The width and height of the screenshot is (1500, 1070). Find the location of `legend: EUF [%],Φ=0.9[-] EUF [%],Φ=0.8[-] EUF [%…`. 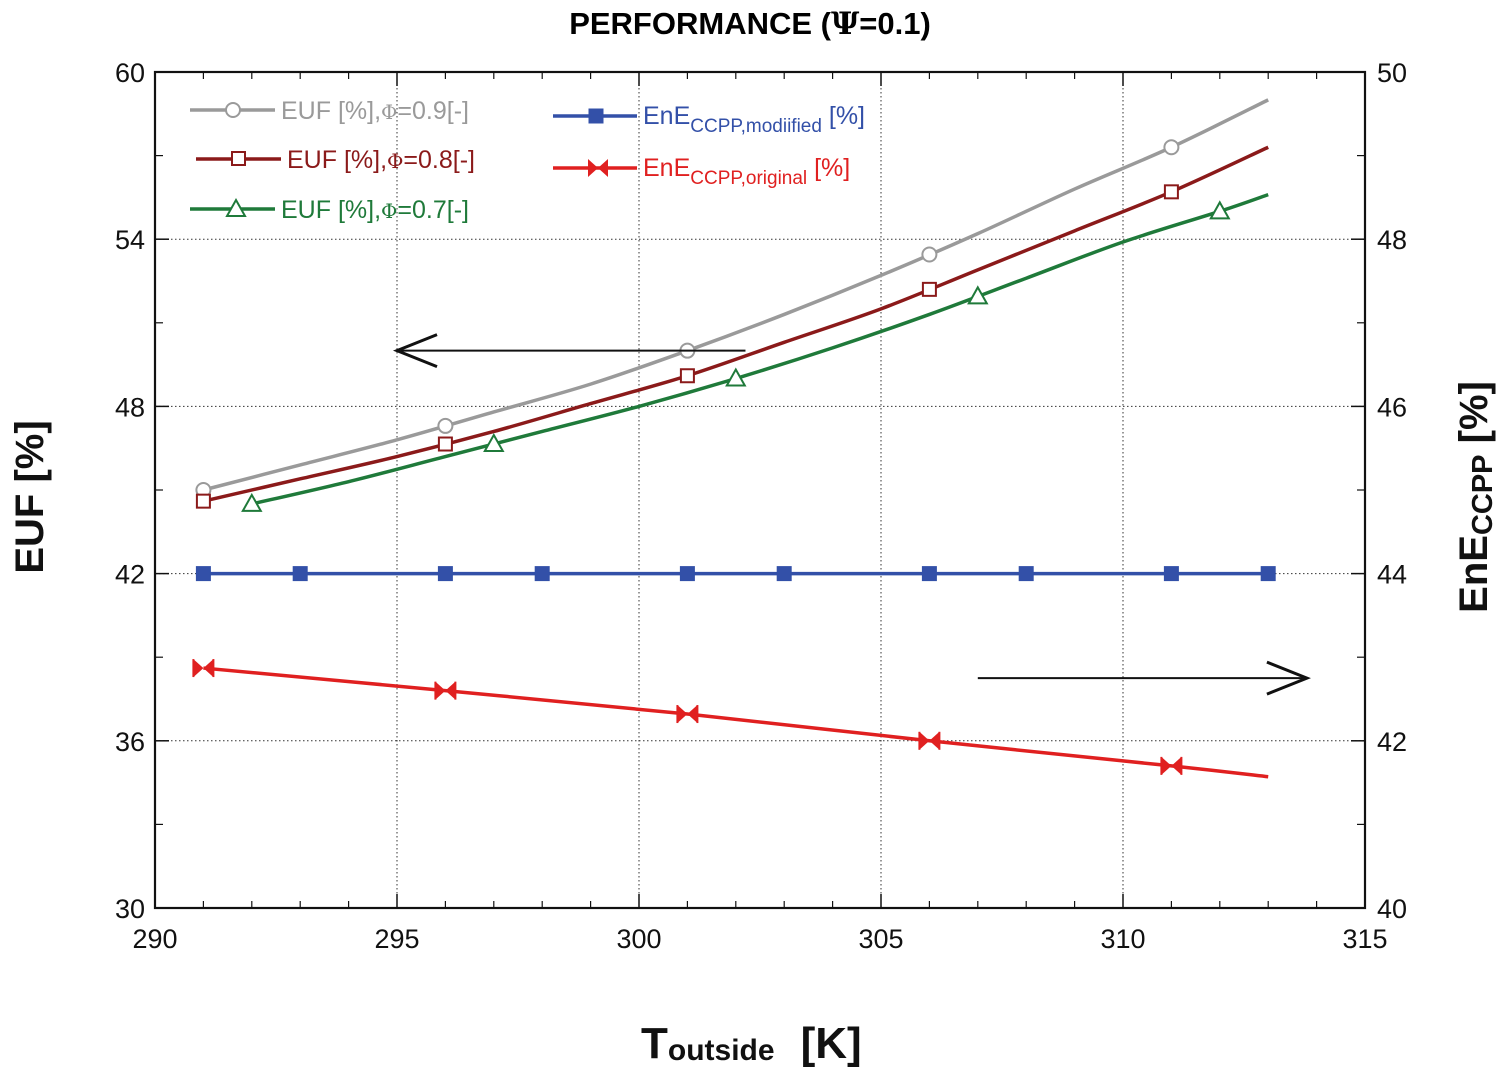

legend: EUF [%],Φ=0.9[-] EUF [%],Φ=0.8[-] EUF [%… is located at coordinates (527, 160).